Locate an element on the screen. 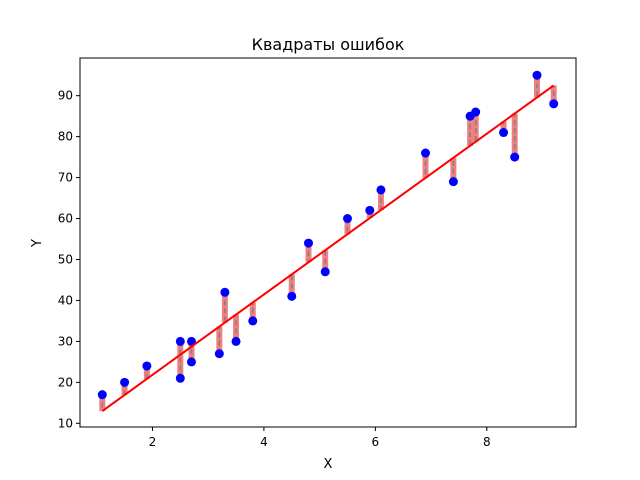 This screenshot has width=640, height=480. y-tick-label: 80 is located at coordinates (65, 137).